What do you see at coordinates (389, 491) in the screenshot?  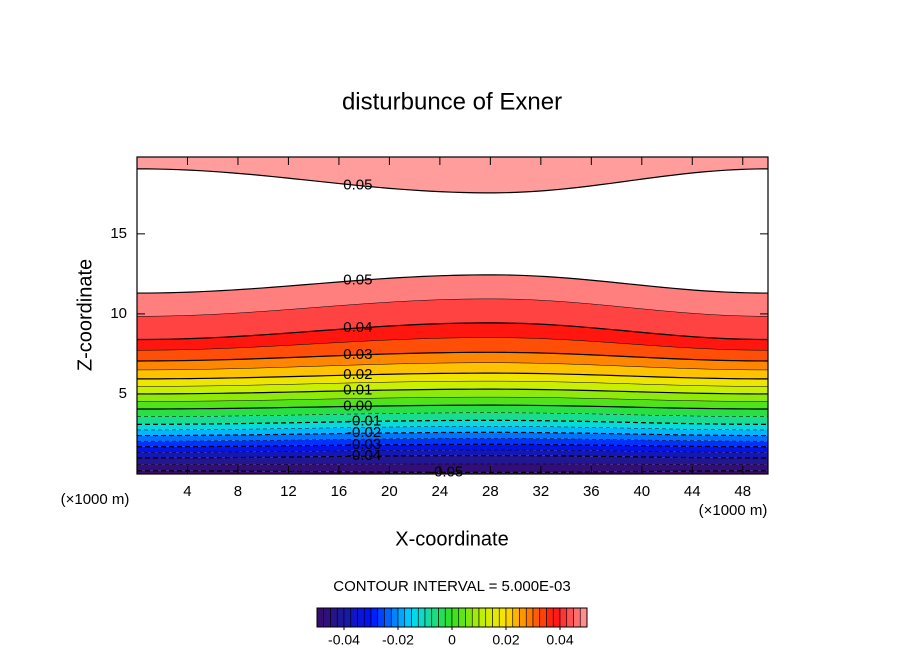 I see `x-tick-label: 20` at bounding box center [389, 491].